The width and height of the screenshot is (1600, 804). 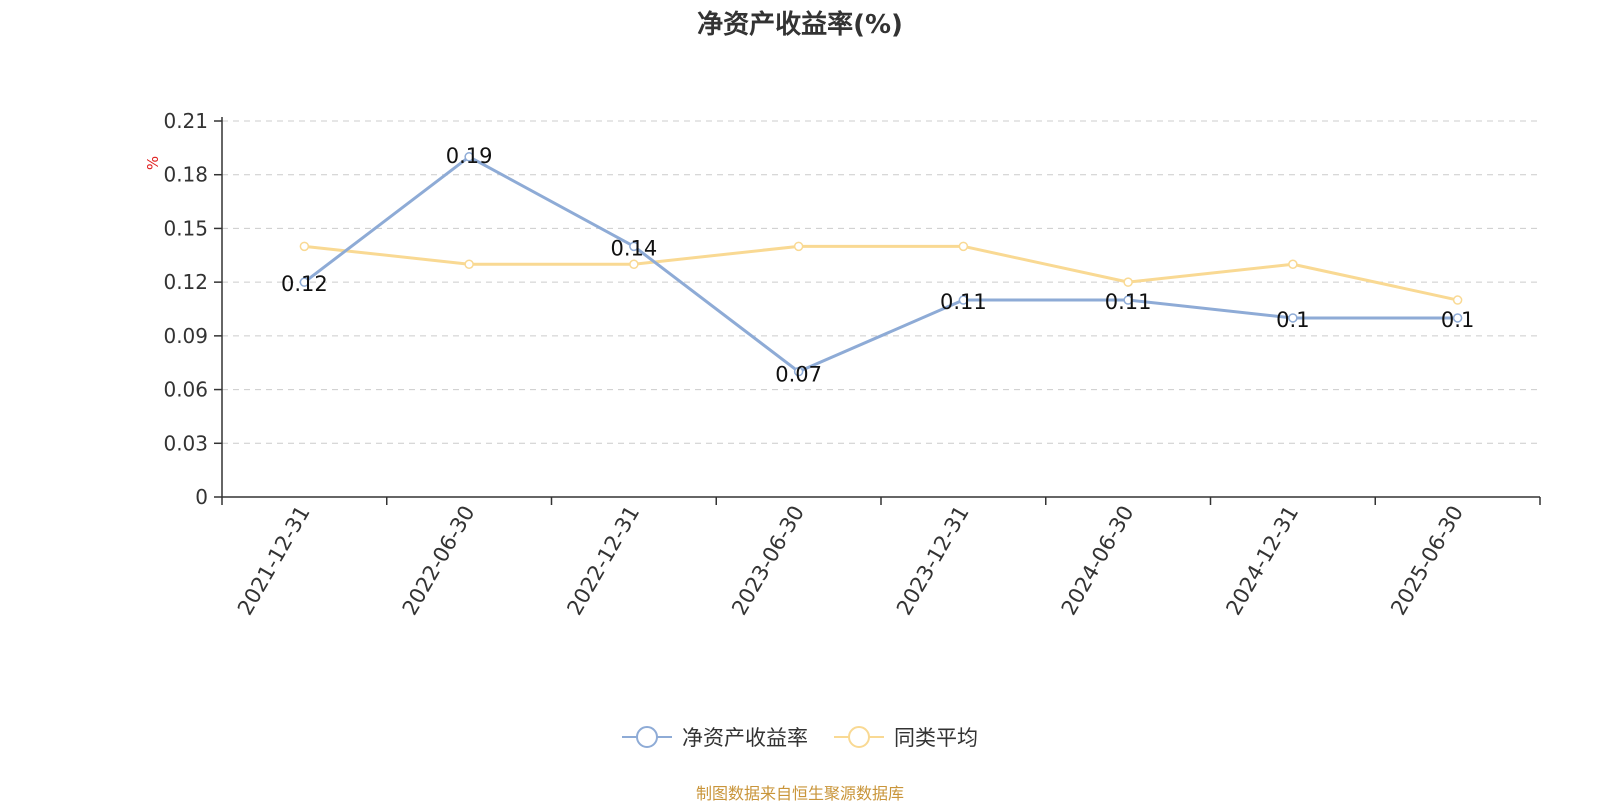 I want to click on x-tick-label: 2023-06-30, so click(x=768, y=561).